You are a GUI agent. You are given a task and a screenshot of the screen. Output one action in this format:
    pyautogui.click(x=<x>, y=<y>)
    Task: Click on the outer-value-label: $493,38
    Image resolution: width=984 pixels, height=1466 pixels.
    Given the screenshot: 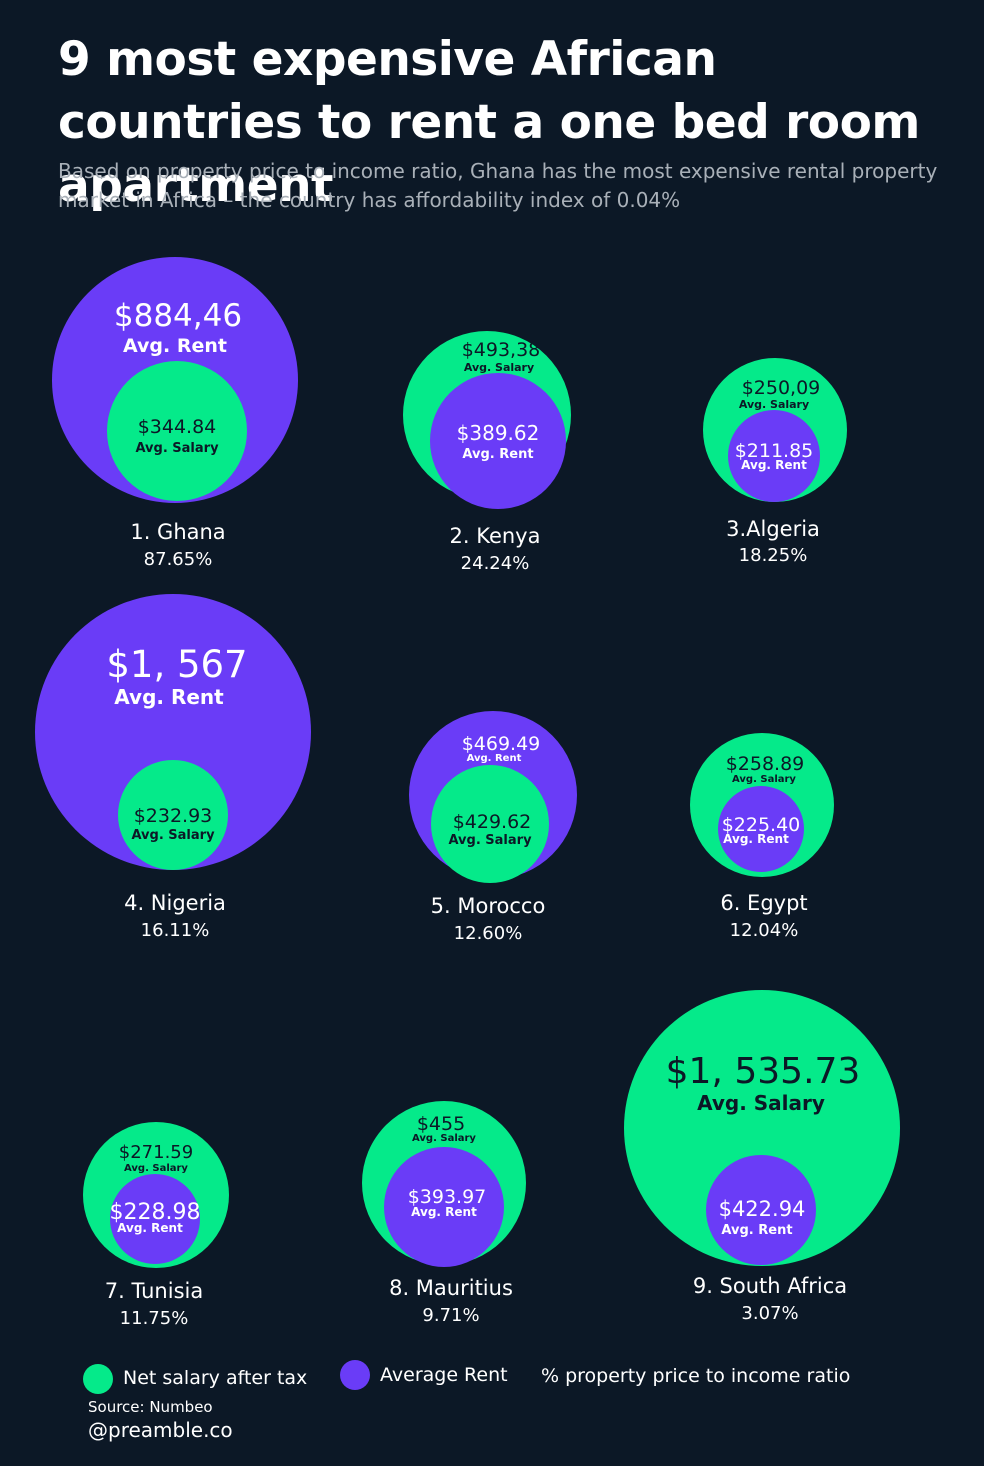 What is the action you would take?
    pyautogui.click(x=501, y=350)
    